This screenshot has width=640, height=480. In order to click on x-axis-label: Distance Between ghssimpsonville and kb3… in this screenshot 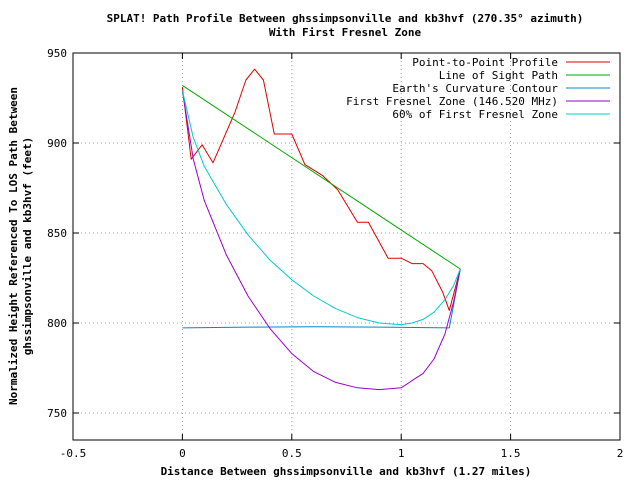, I will do `click(346, 471)`.